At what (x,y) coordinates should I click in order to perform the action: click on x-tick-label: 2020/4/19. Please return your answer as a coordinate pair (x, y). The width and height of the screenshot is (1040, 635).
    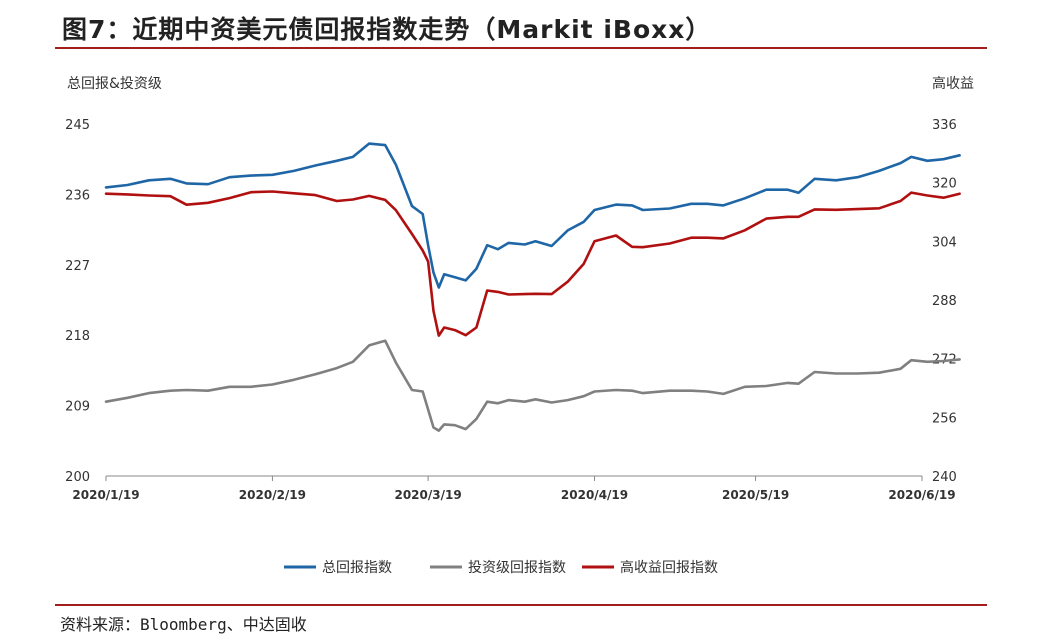
    Looking at the image, I should click on (594, 495).